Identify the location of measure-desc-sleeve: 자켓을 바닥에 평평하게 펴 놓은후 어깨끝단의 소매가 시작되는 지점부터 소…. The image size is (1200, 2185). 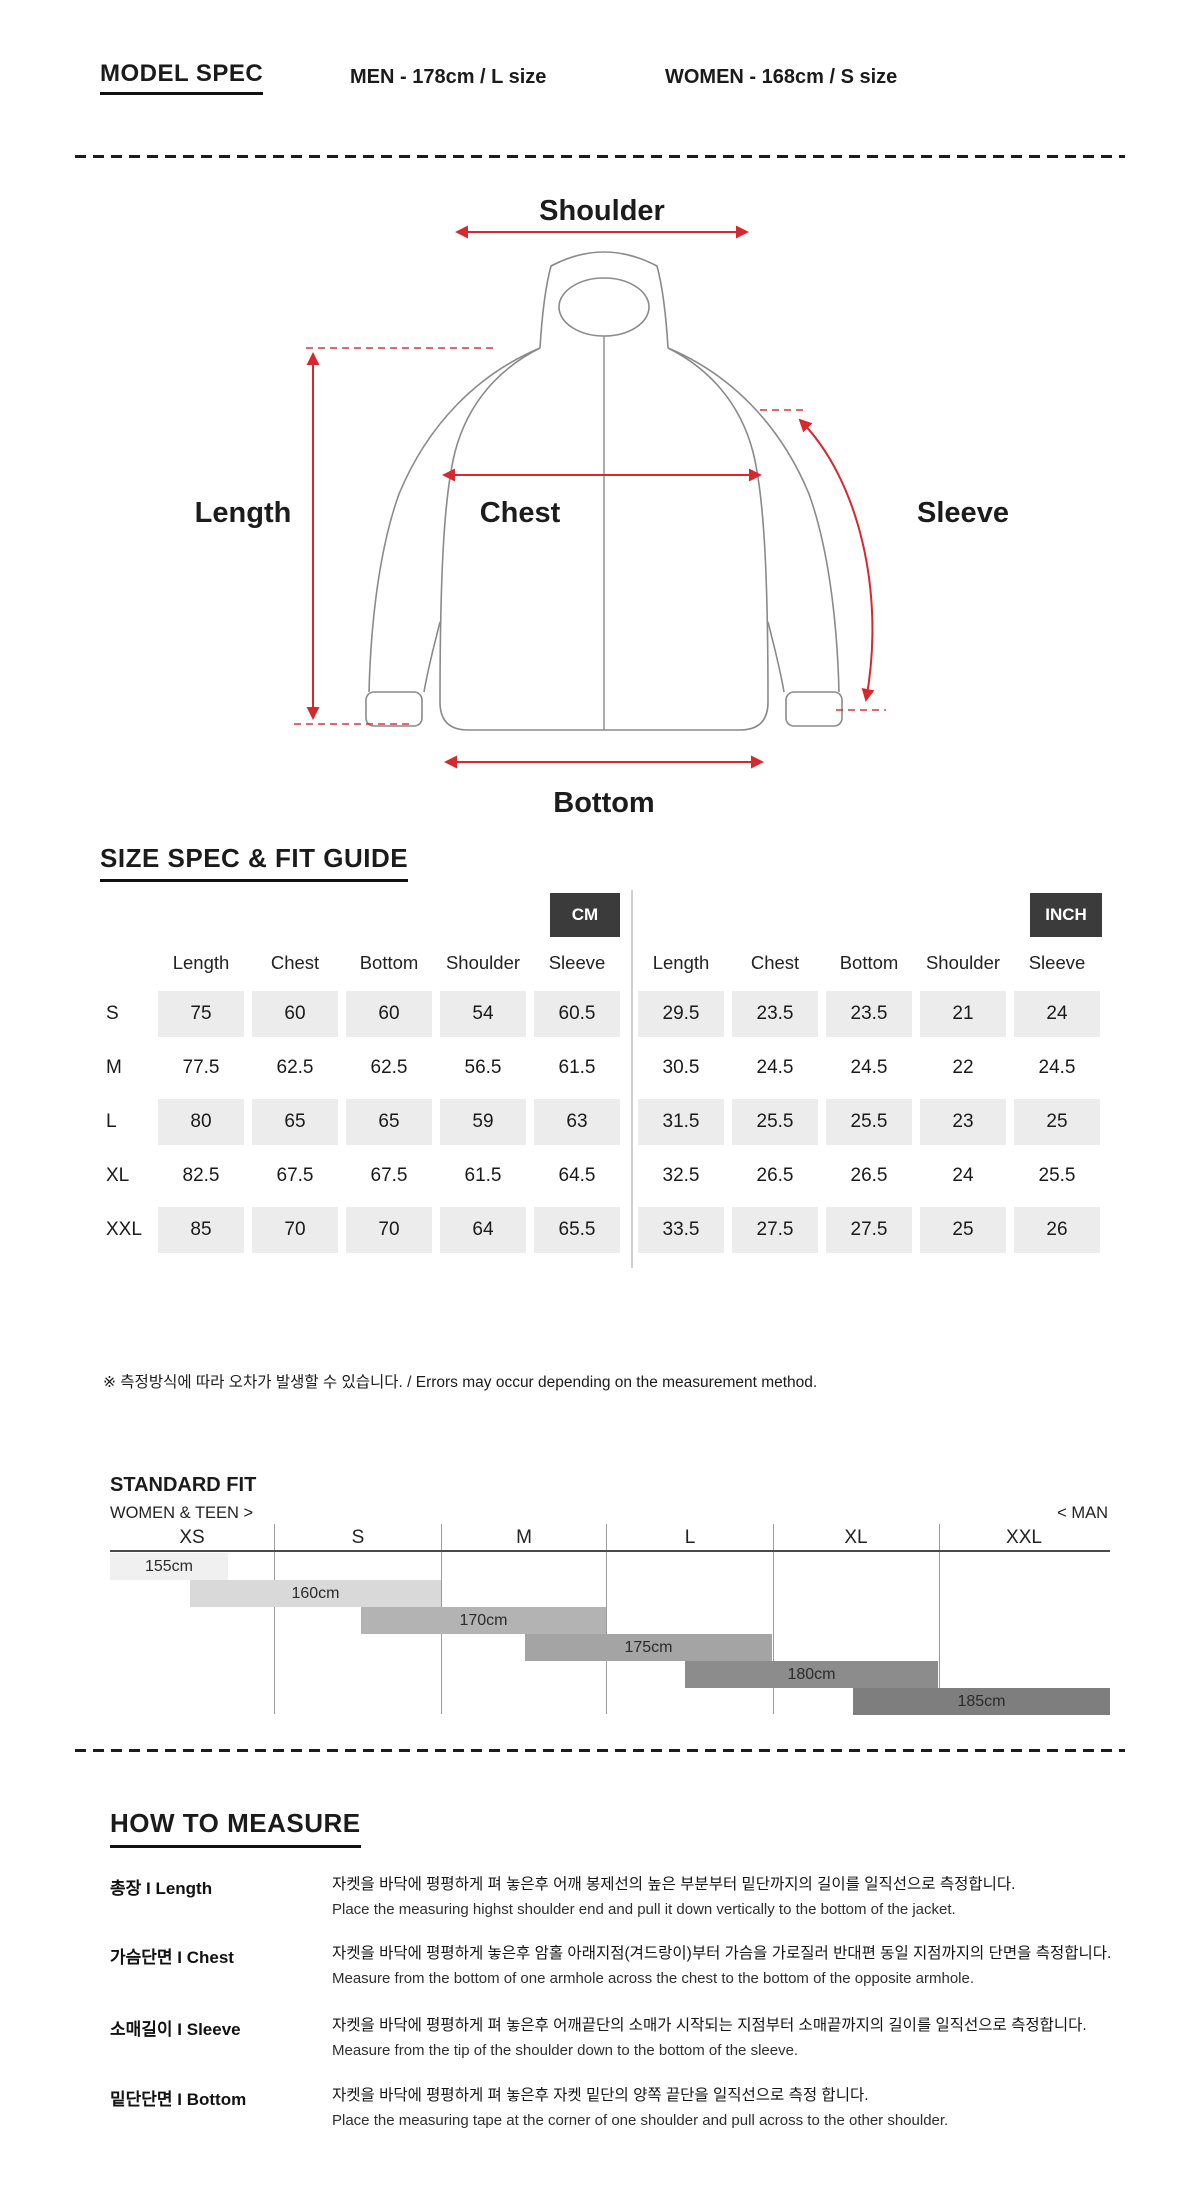
(737, 2036).